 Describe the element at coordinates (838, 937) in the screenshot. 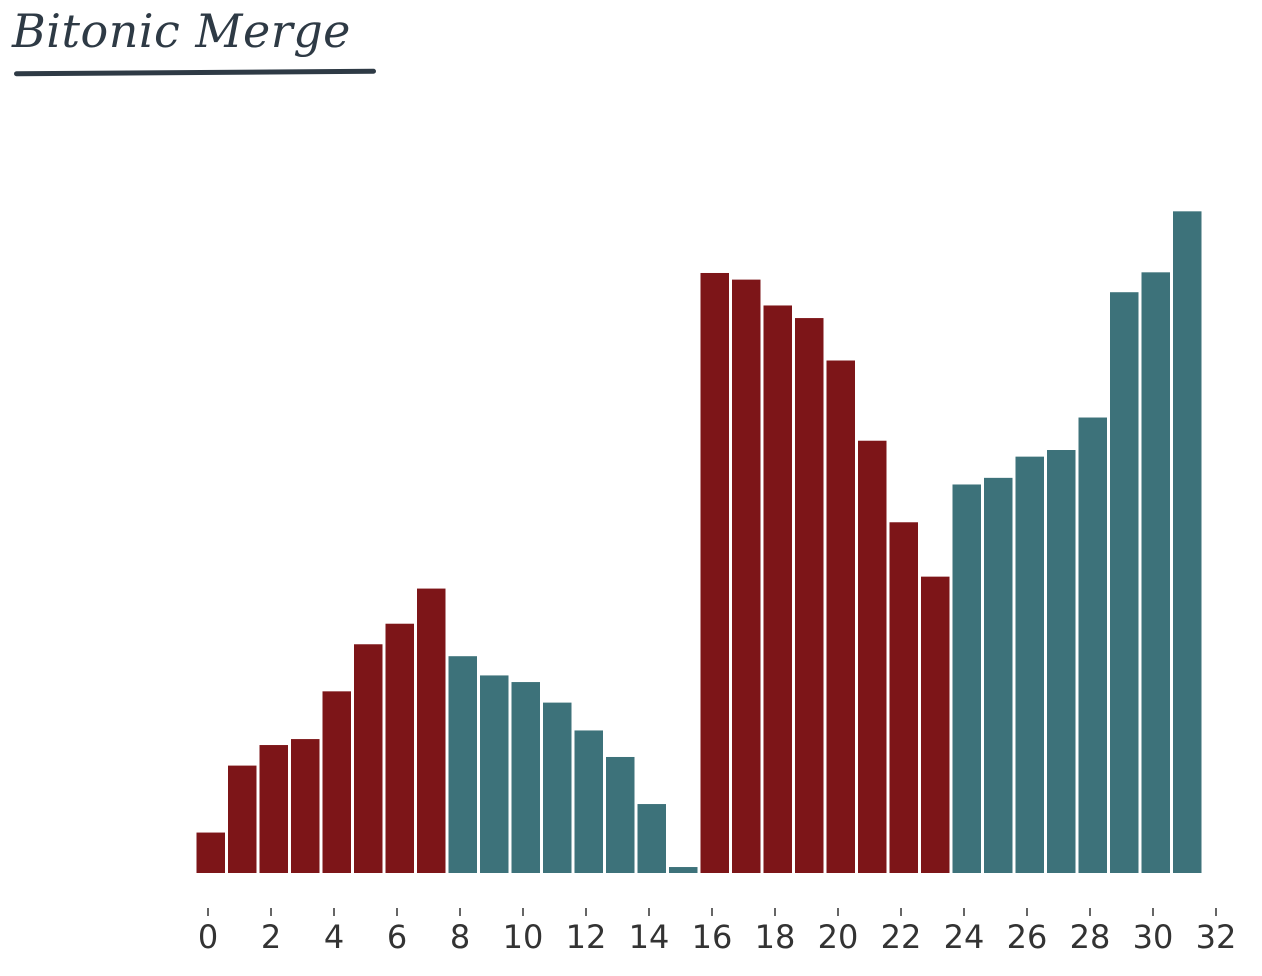

I see `x-tick-label-20: 20` at that location.